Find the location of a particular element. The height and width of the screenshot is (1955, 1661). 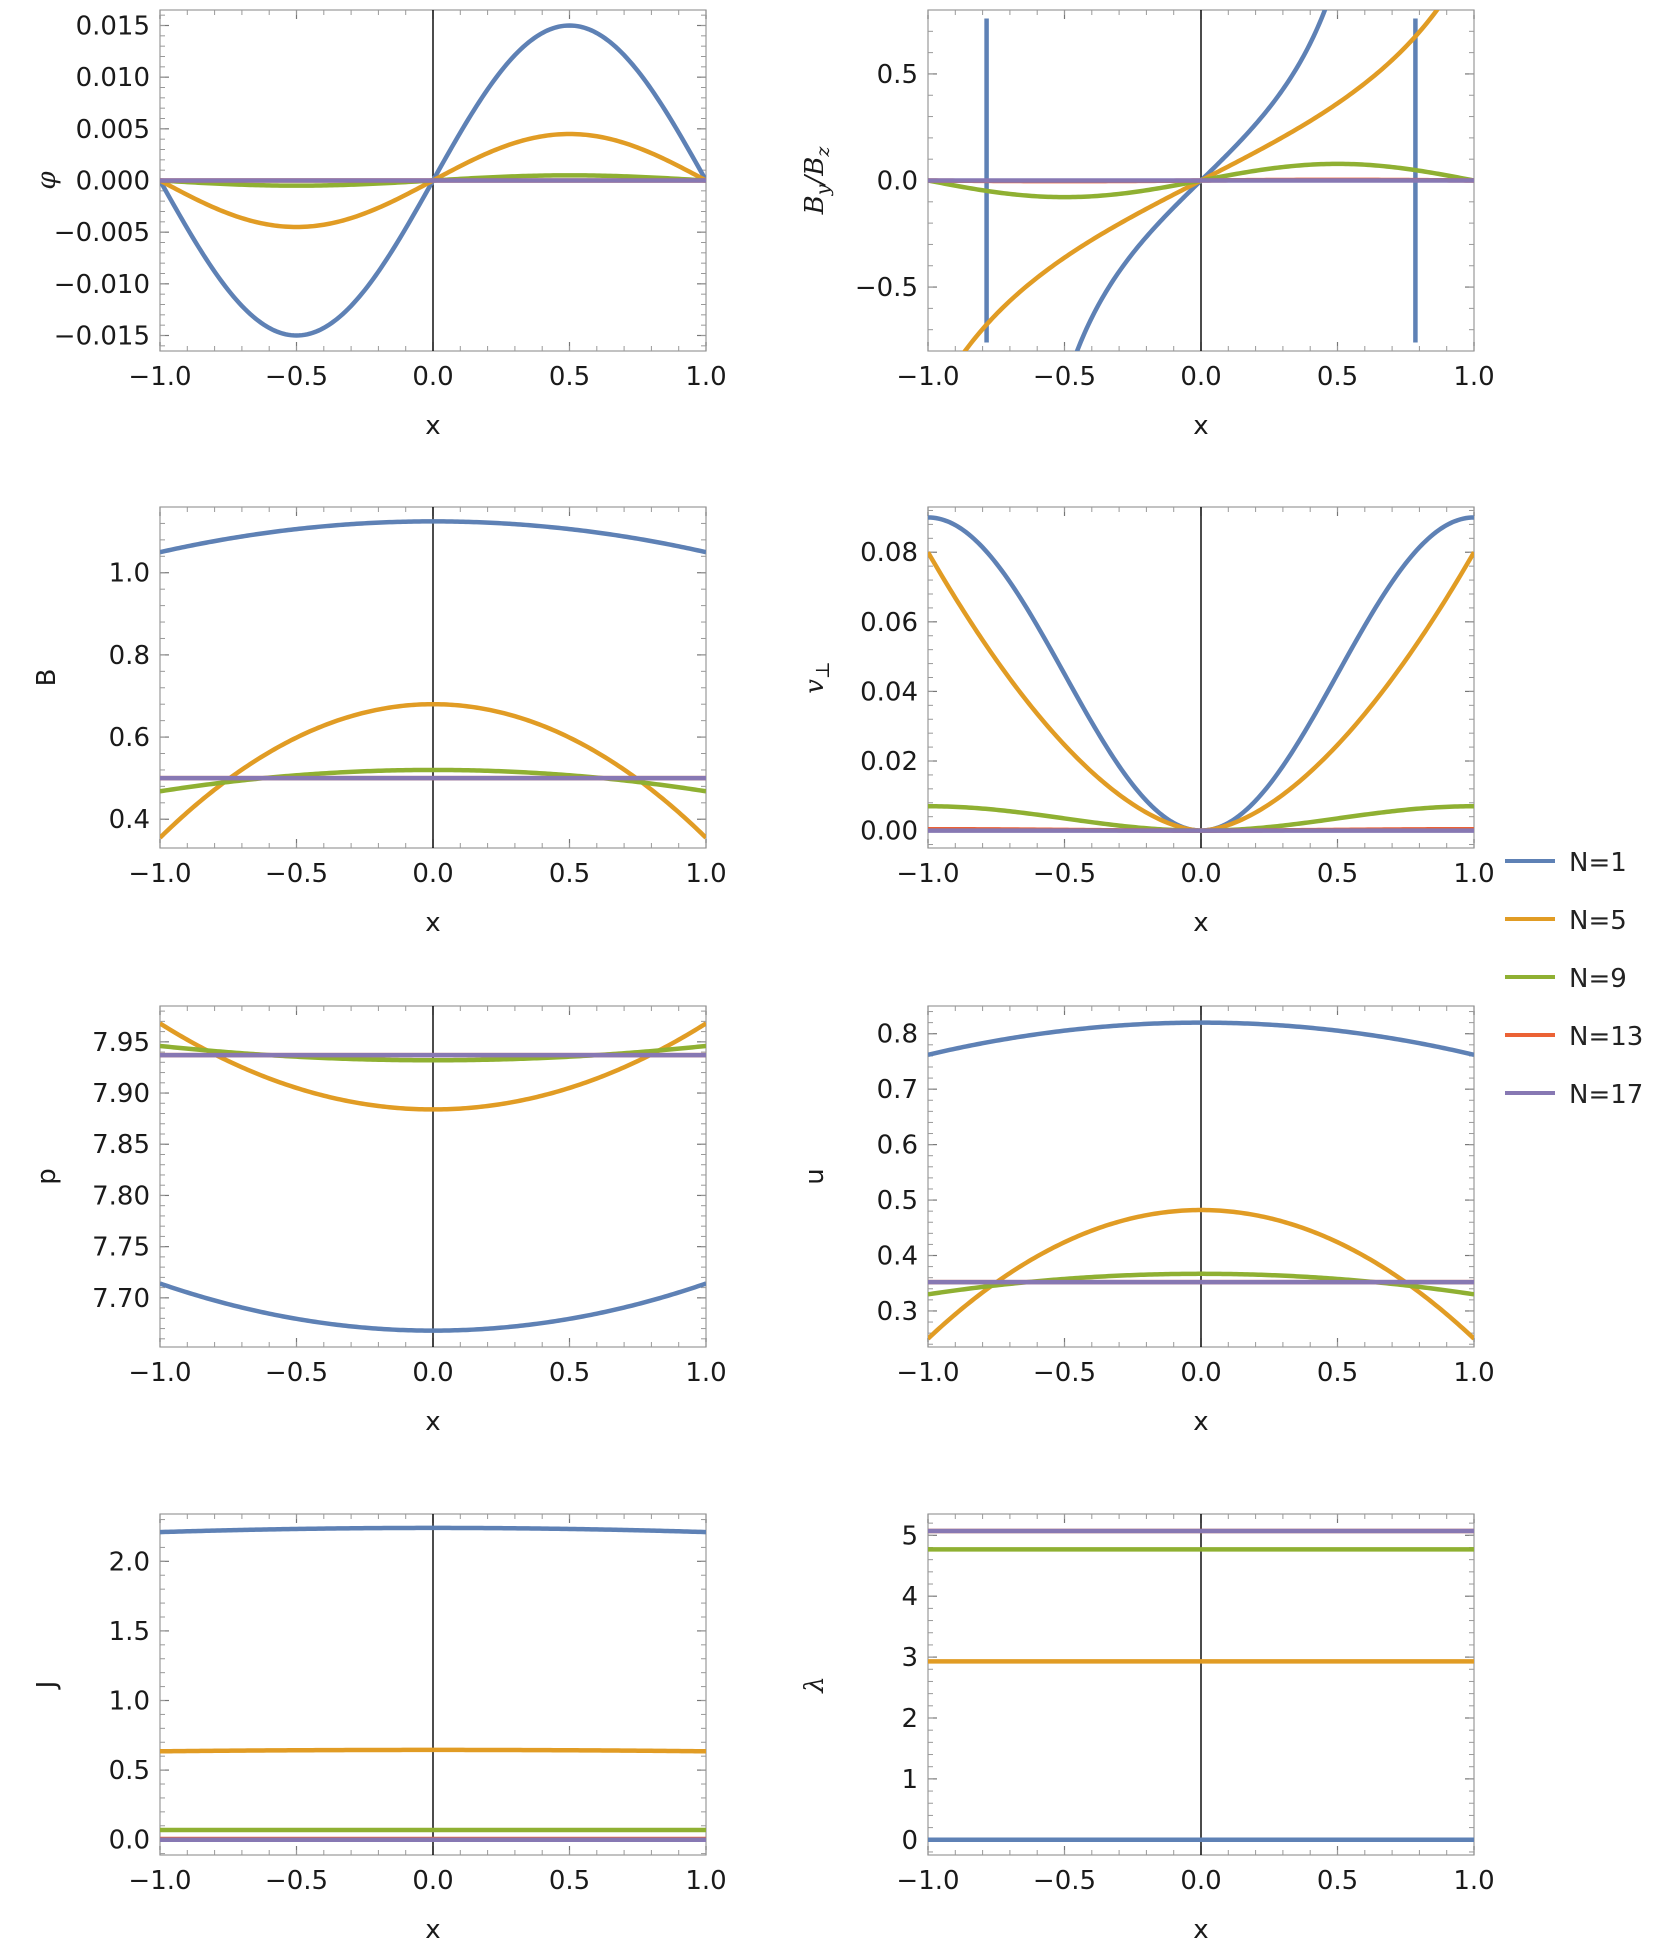

panel-vperp: −1.0 −0.5 0.0 0.5 1.0 0.00 0.02 0.04 0.06 0.08 x v⊥ is located at coordinates (1147, 722).